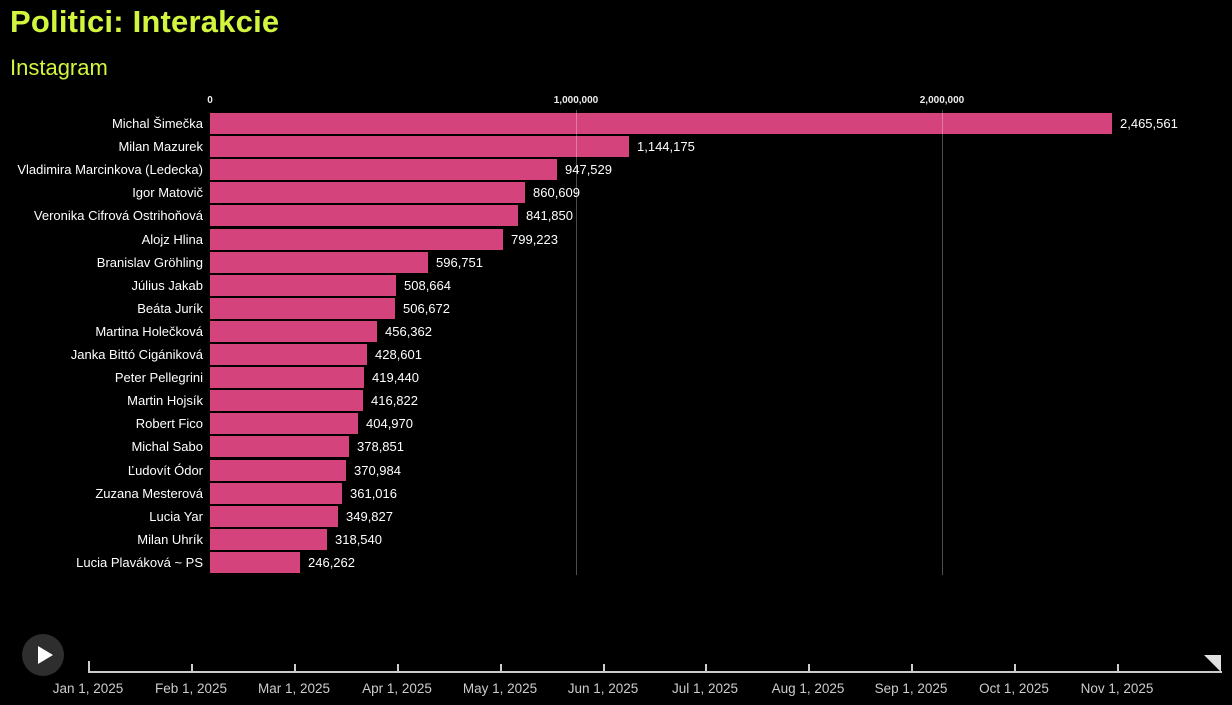 The width and height of the screenshot is (1232, 705). Describe the element at coordinates (169, 423) in the screenshot. I see `bar-category-label: Robert Fico` at that location.